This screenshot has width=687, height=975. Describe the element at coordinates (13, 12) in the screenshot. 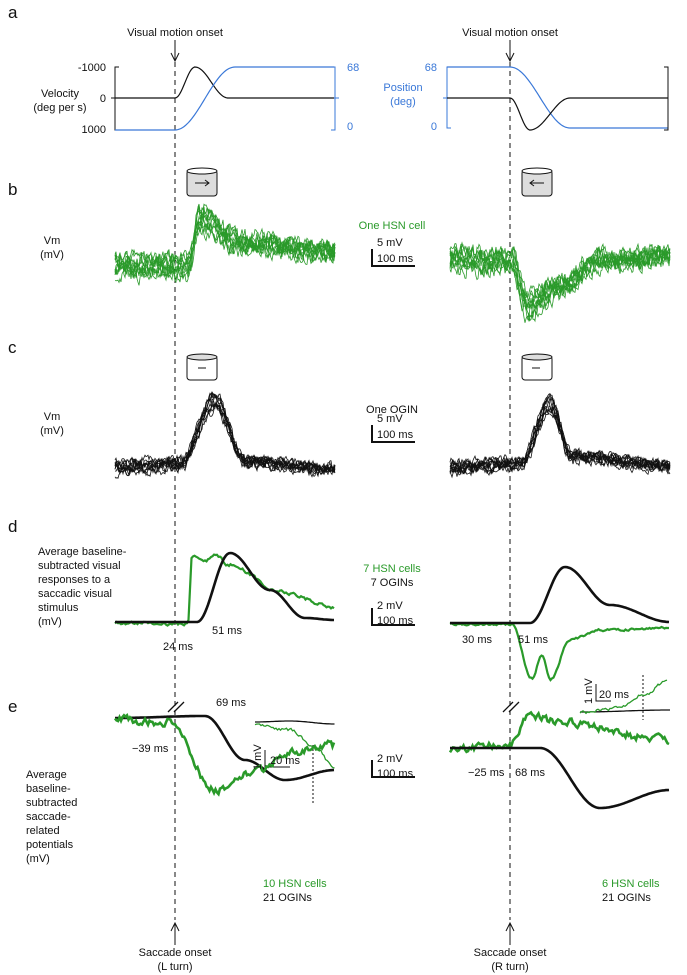

I see `panel-label: a` at that location.